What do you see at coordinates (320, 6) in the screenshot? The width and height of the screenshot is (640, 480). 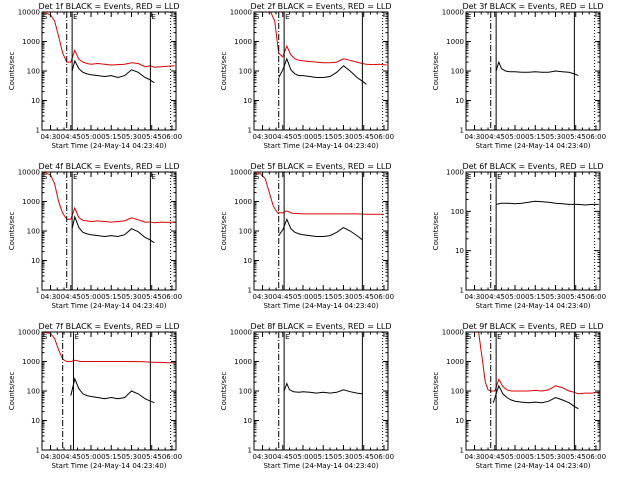 I see `panel-title: Det 2f BLACK = Events, RED = LLD` at bounding box center [320, 6].